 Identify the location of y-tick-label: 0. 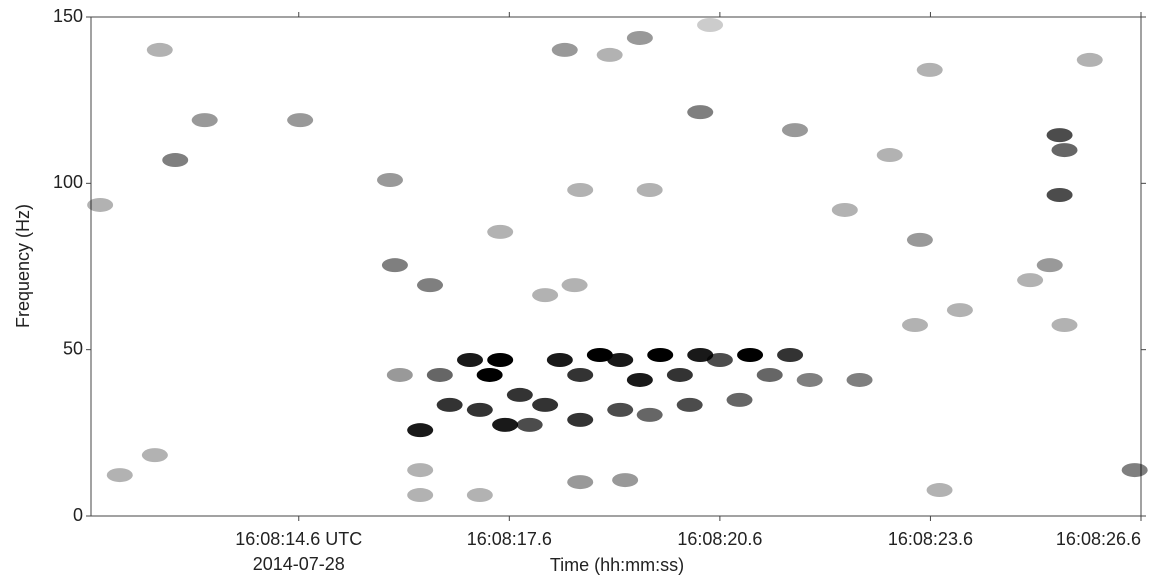
(78, 515).